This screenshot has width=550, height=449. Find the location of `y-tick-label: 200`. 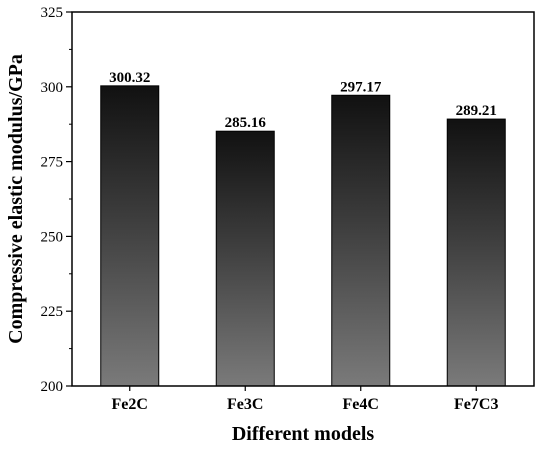

y-tick-label: 200 is located at coordinates (52, 387).